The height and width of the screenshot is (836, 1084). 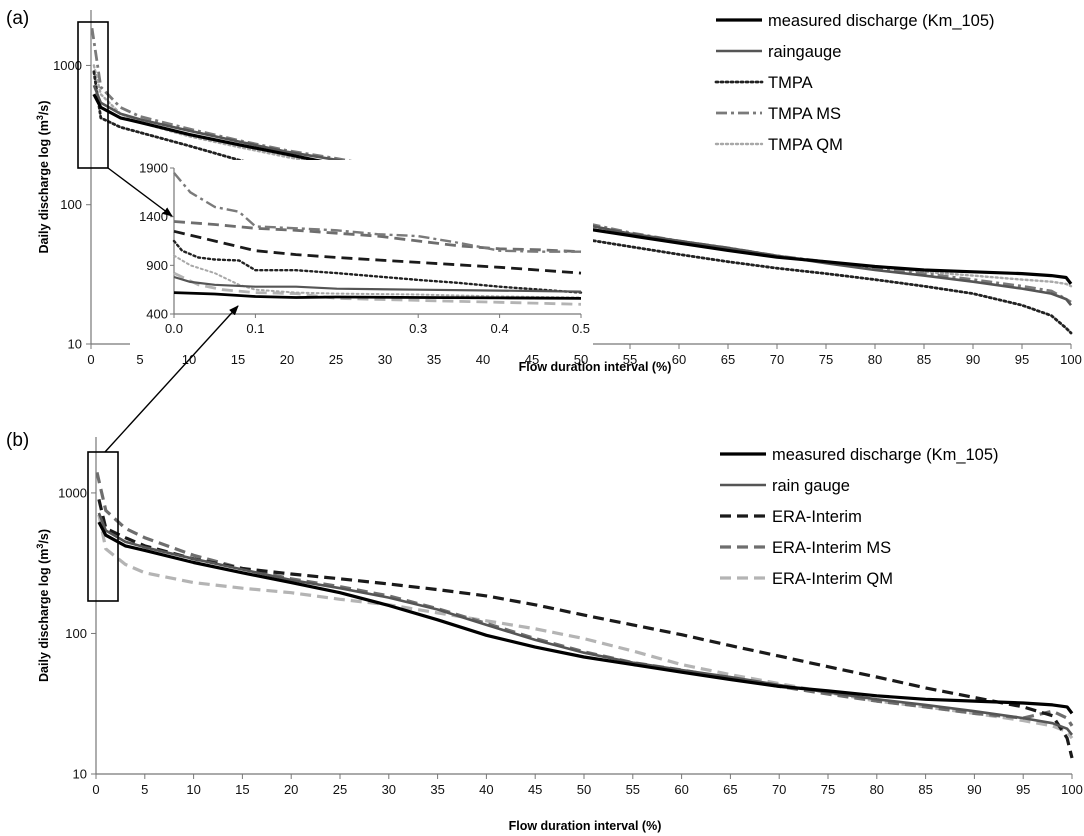 What do you see at coordinates (377, 237) in the screenshot?
I see `inset-series-line-era-interim-ms-like-dashed` at bounding box center [377, 237].